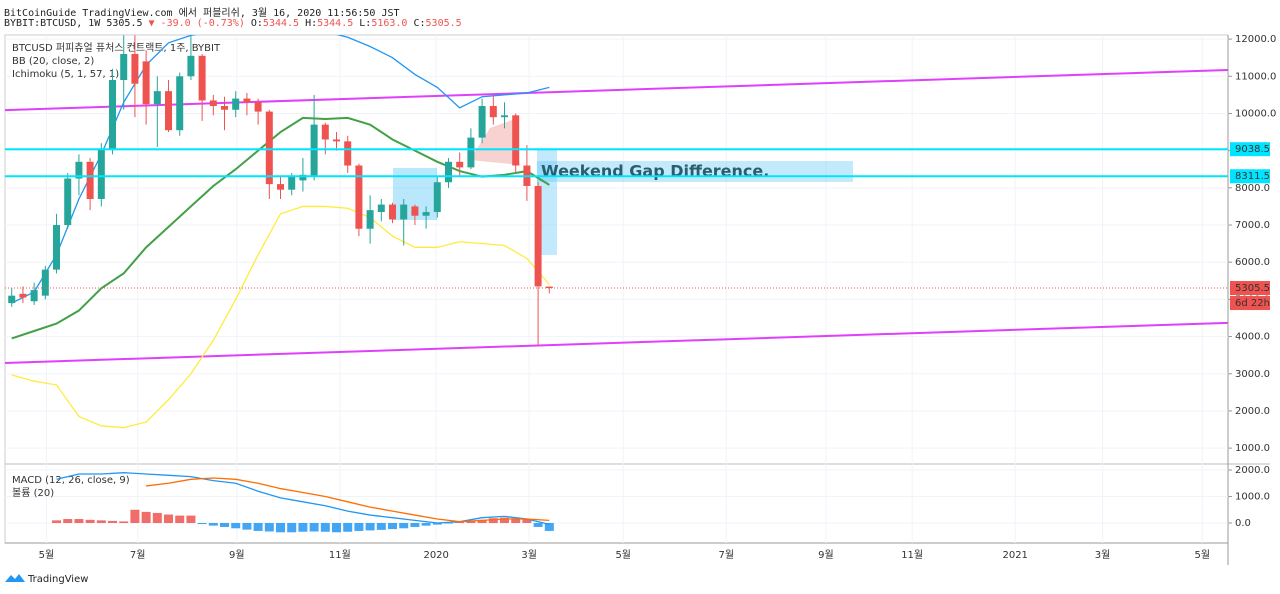 This screenshot has width=1280, height=594. Describe the element at coordinates (116, 48) in the screenshot. I see `legend: BTCUSD 퍼피츄얼 퓨처스 컨트랙트, 1주, BYBIT` at that location.